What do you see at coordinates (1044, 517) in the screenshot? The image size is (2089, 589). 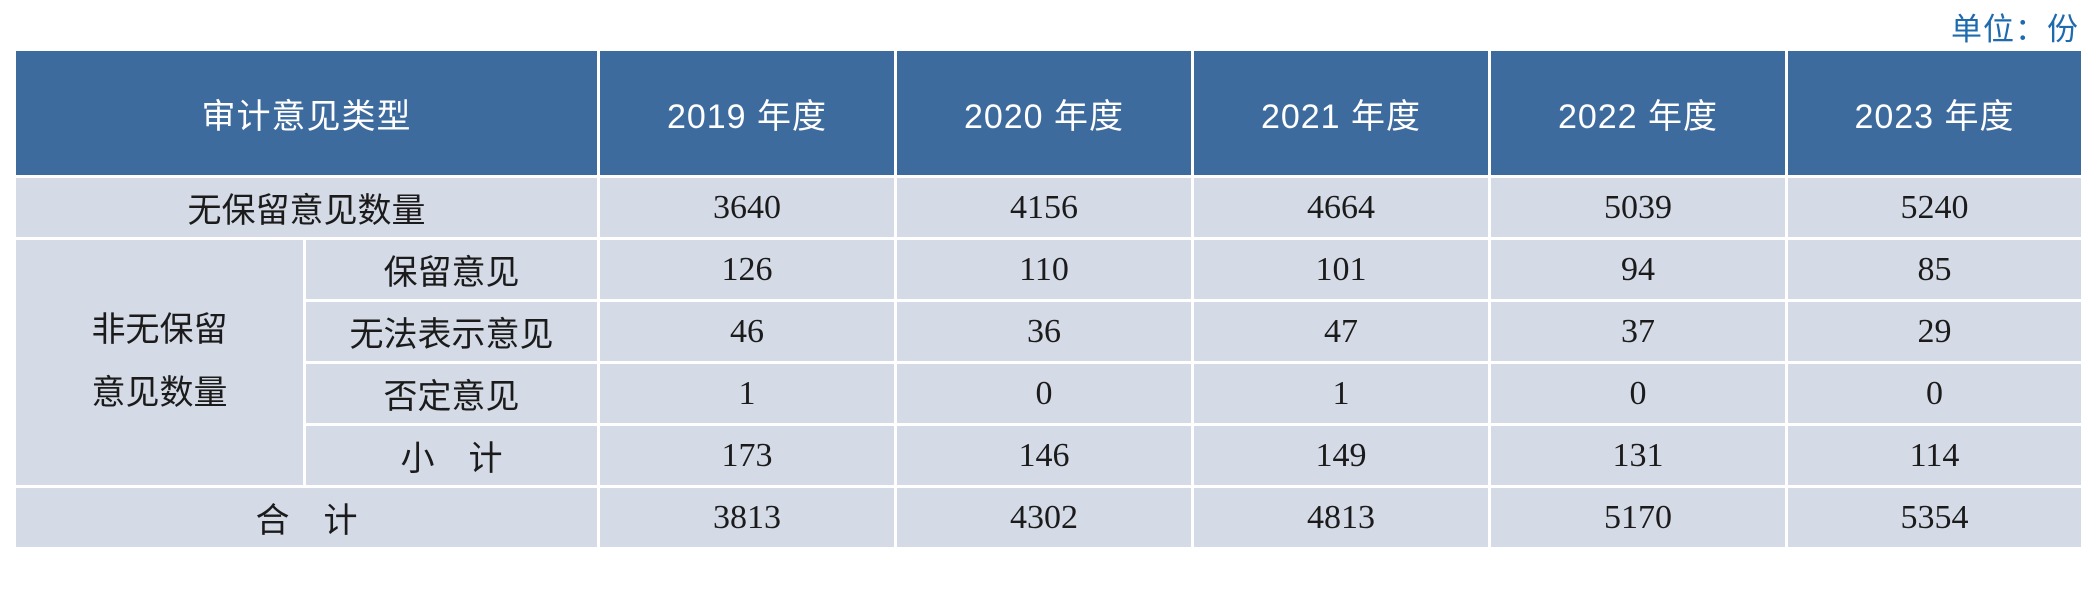 I see `cell-value: 4302` at bounding box center [1044, 517].